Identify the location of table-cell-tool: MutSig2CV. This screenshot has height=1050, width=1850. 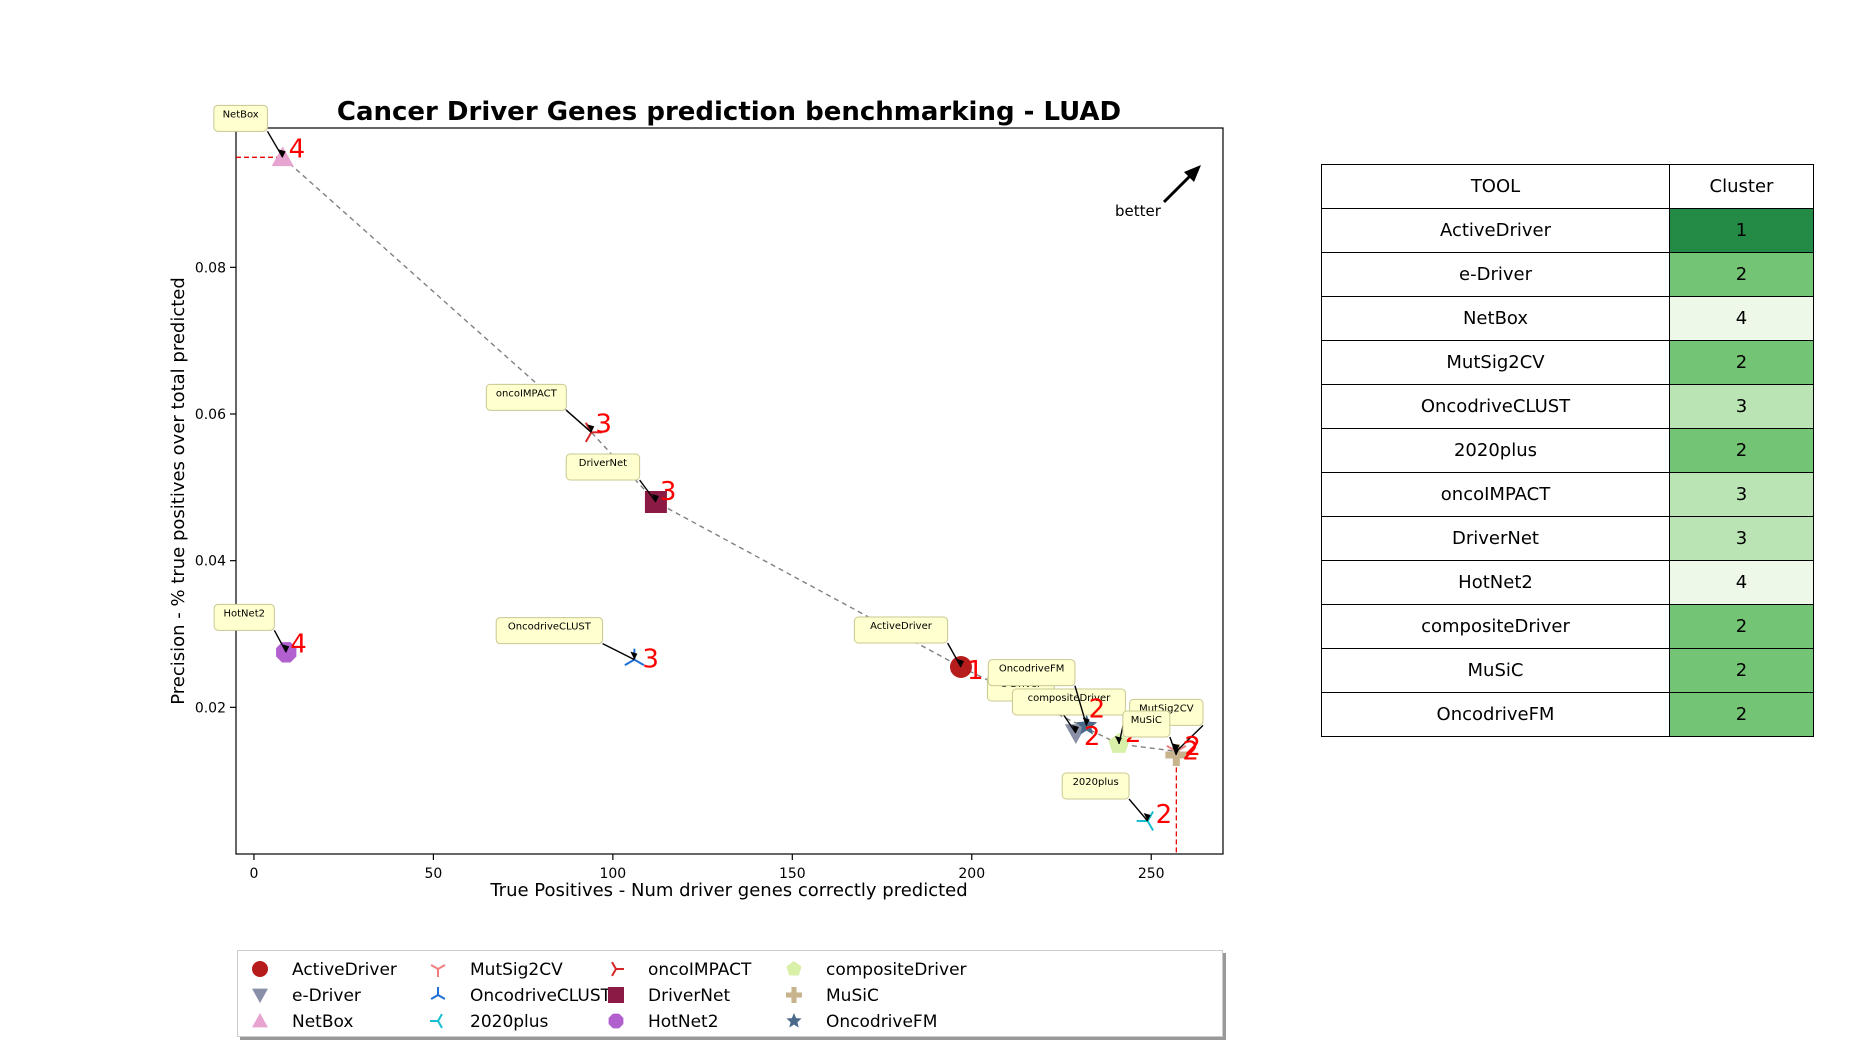
(1495, 362).